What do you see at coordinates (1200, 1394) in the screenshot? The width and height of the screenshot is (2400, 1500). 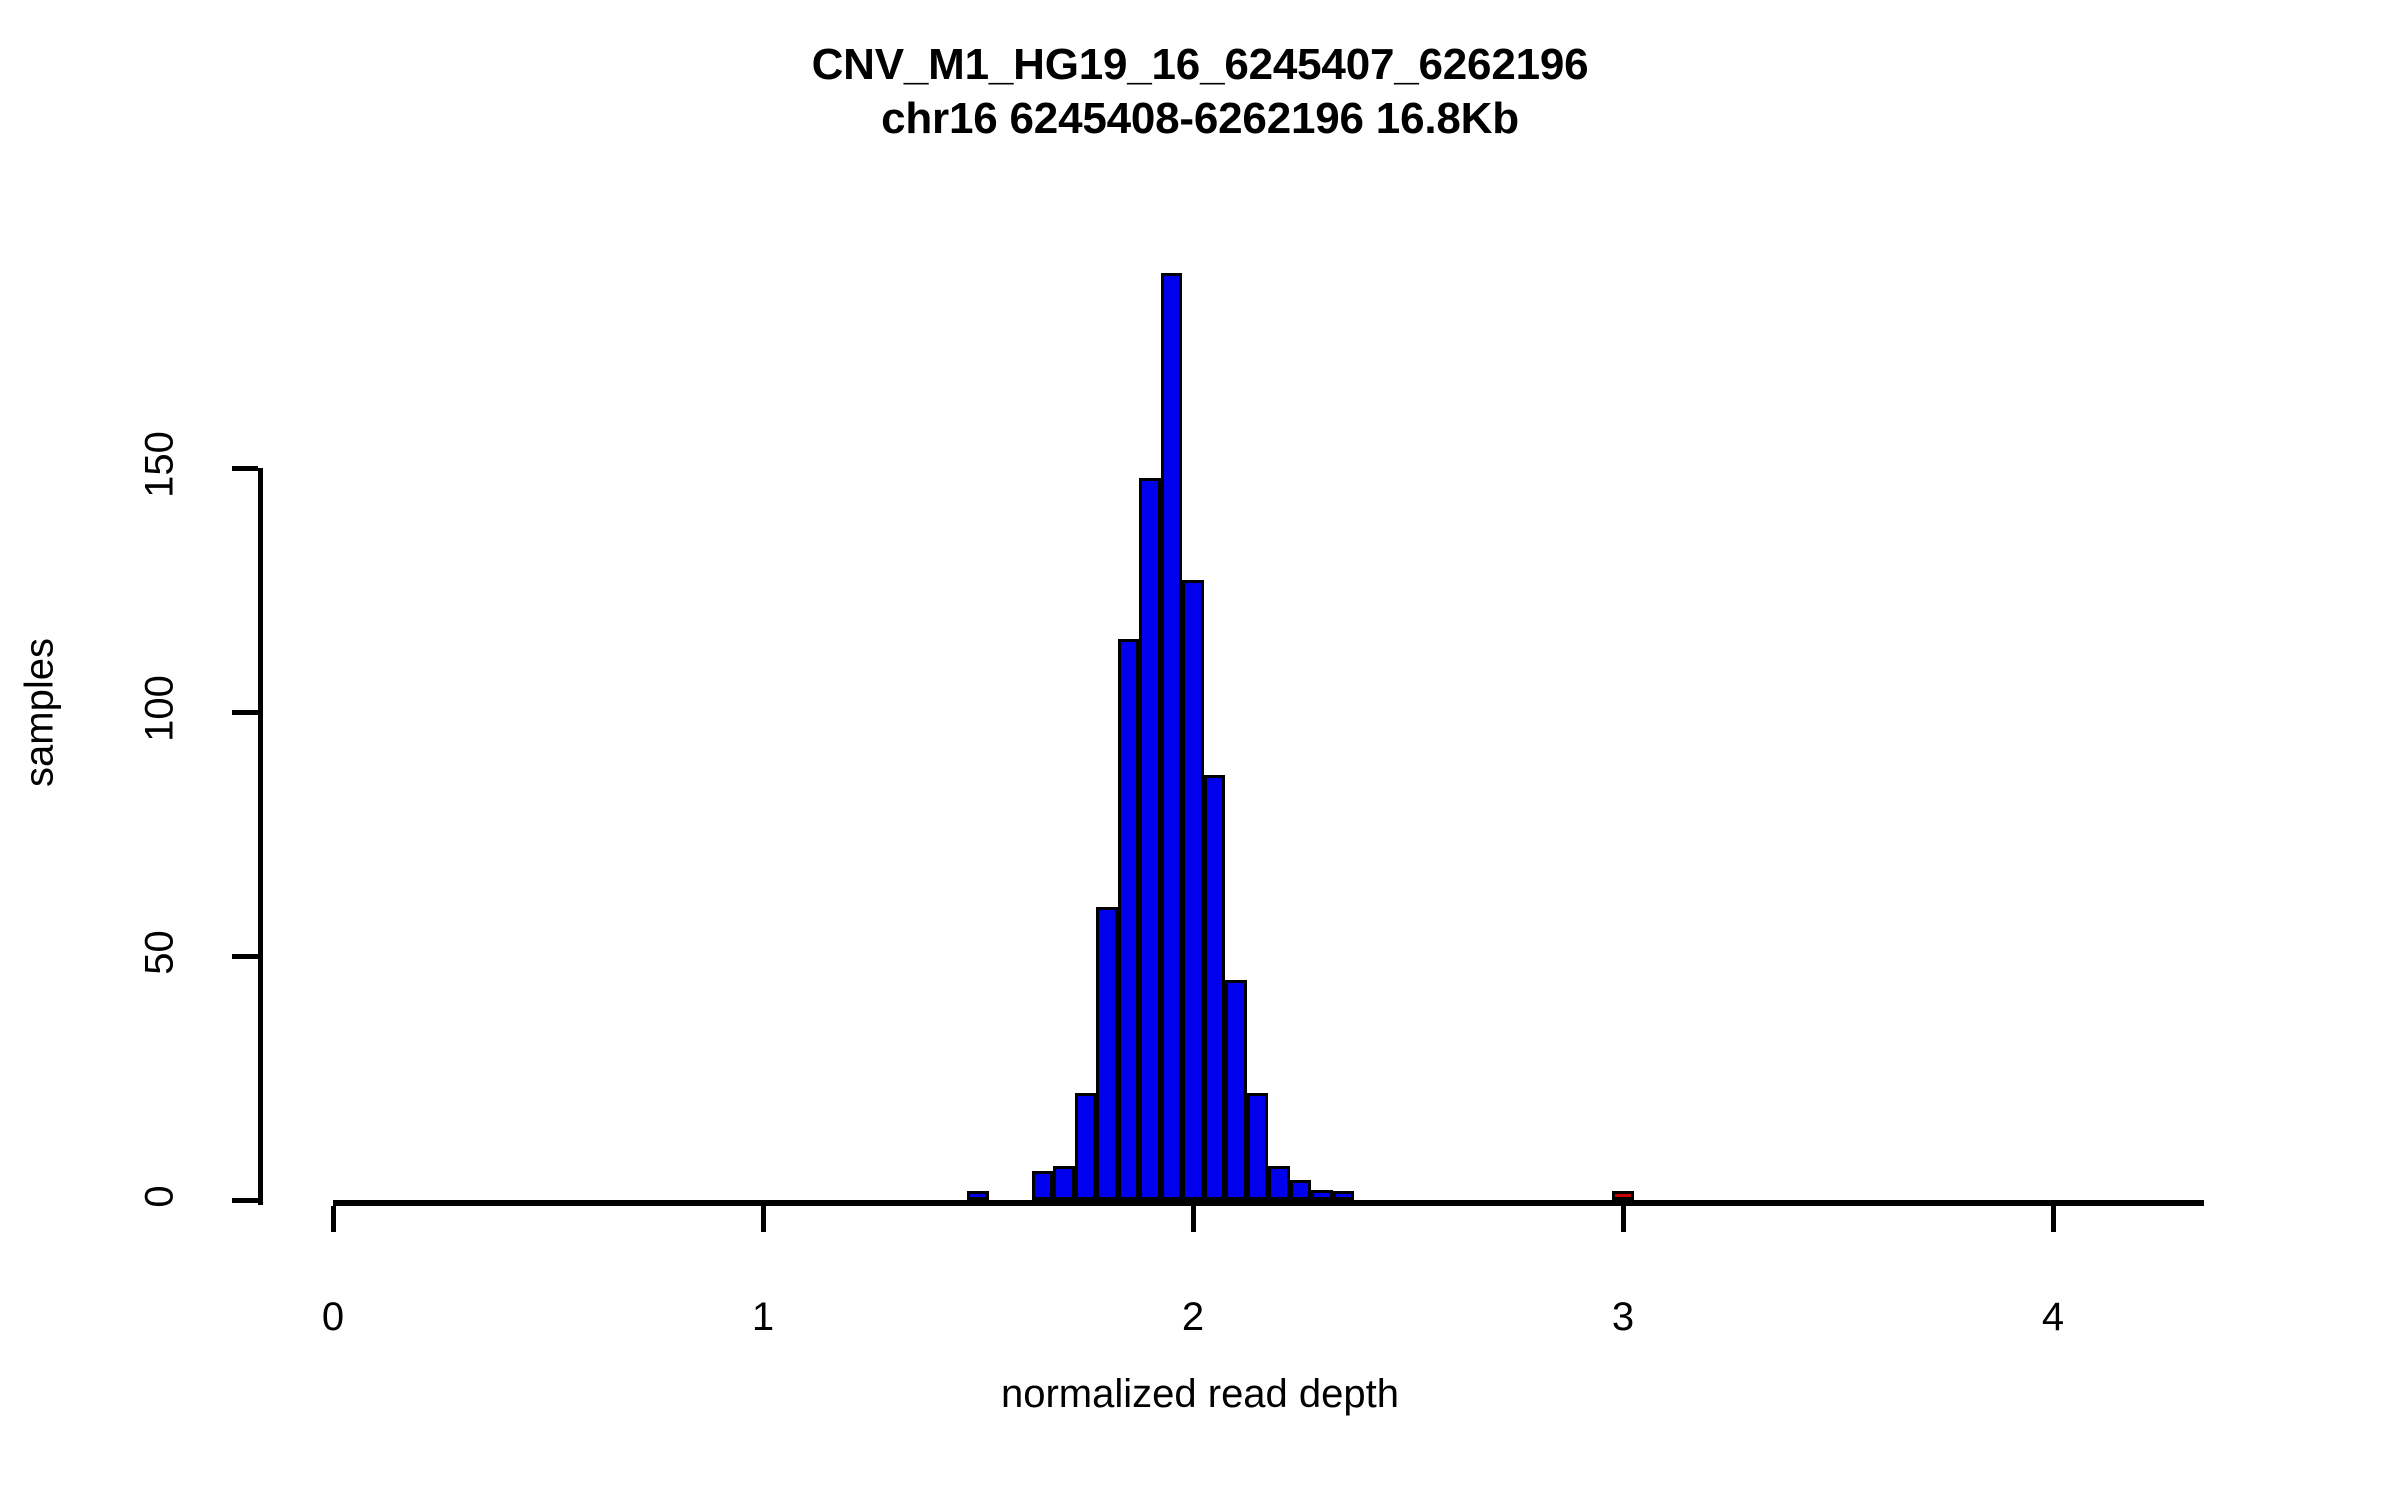 I see `x-axis-title: normalized read depth` at bounding box center [1200, 1394].